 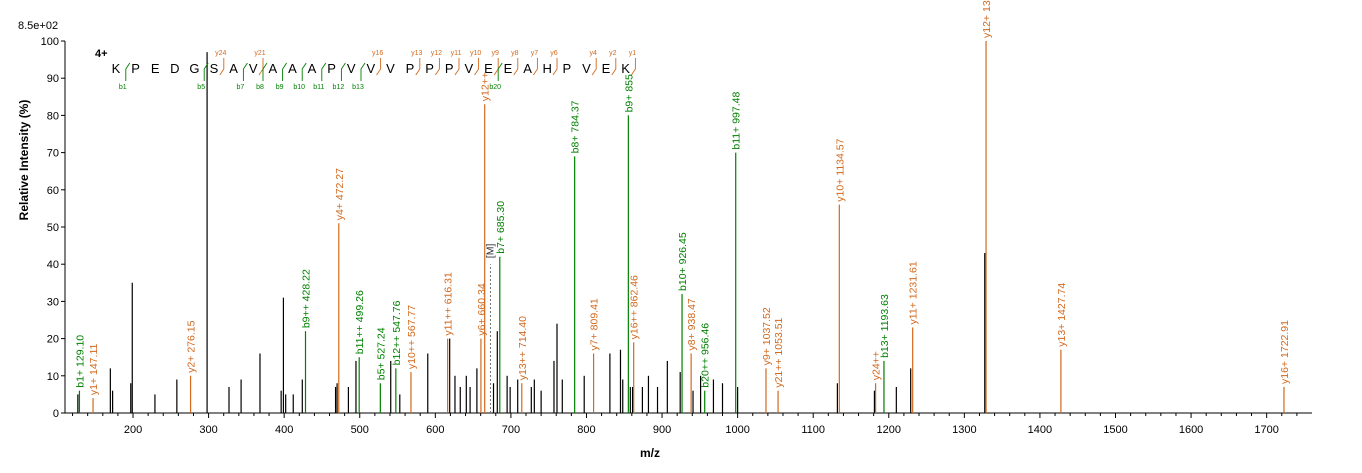 What do you see at coordinates (259, 53) in the screenshot?
I see `y-ion-mark-label: y21` at bounding box center [259, 53].